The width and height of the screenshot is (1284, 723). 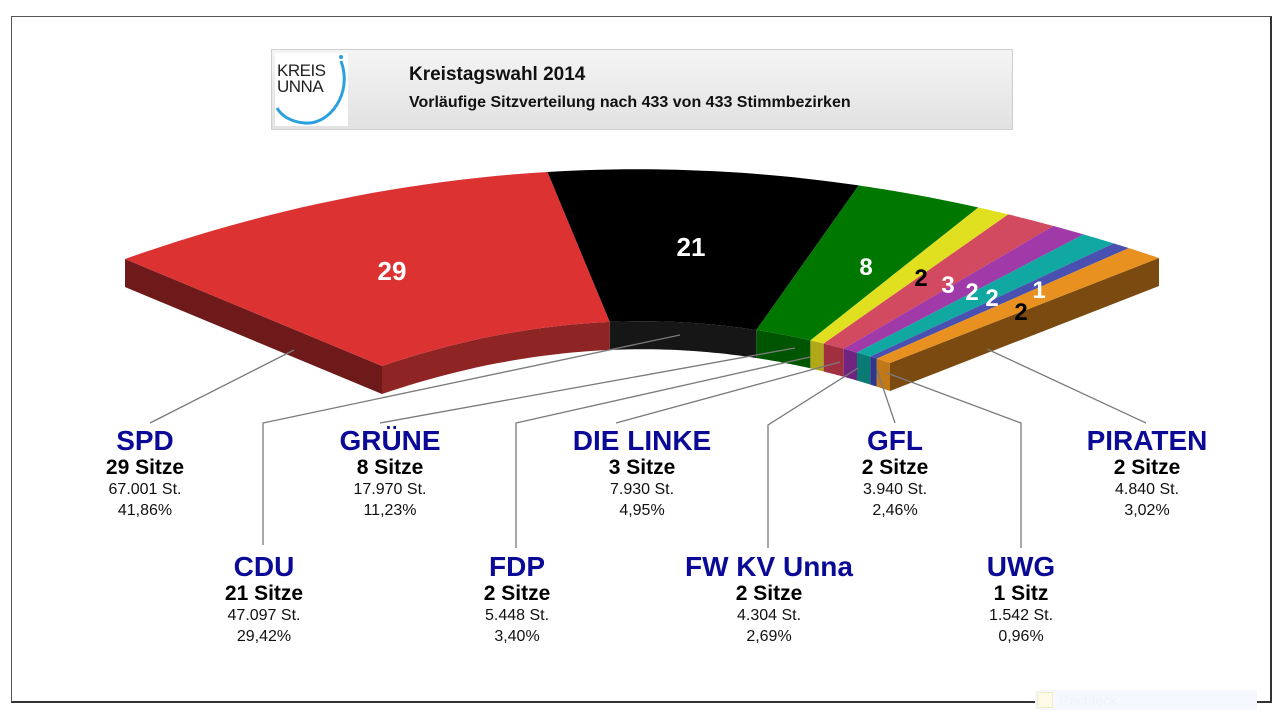 I want to click on party-seats: 3 Sitze, so click(x=642, y=467).